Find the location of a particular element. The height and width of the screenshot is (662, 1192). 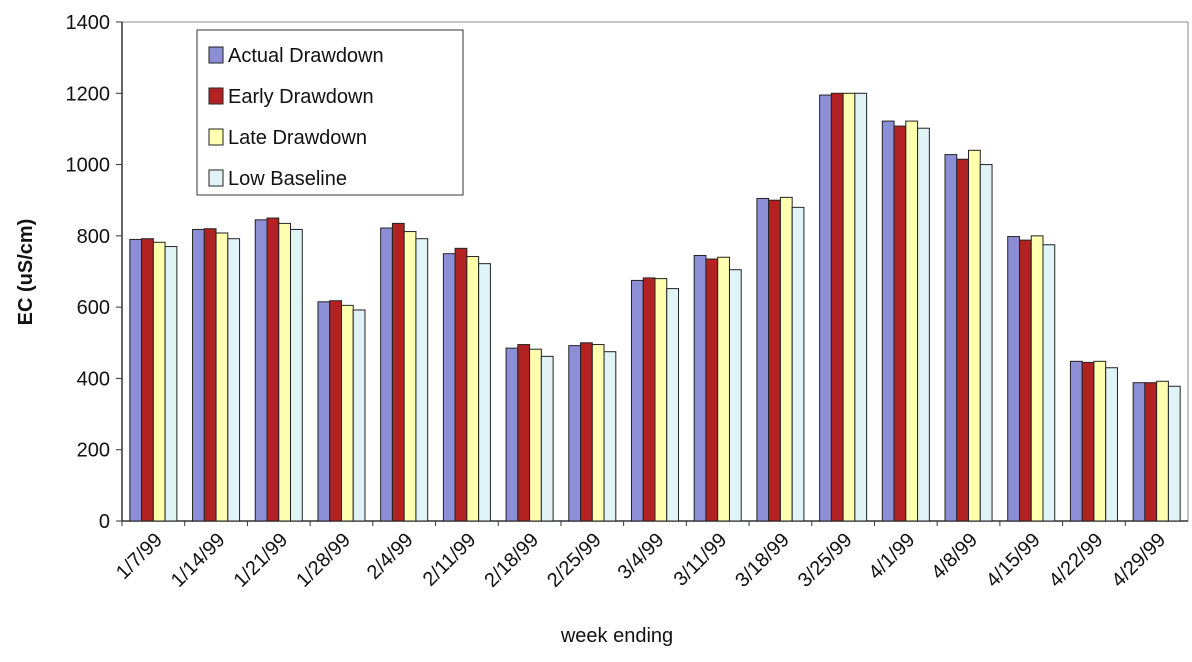

y-tick-label: 1200 is located at coordinates (88, 94).